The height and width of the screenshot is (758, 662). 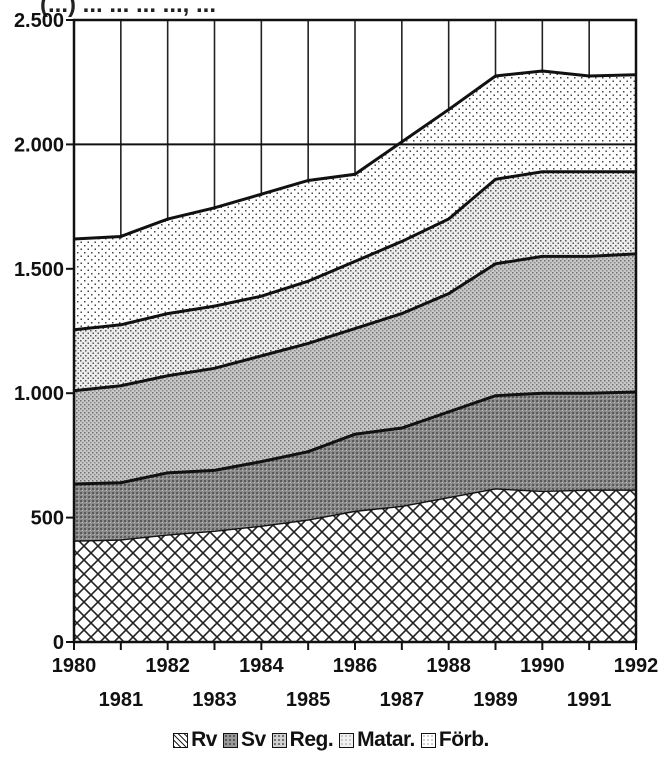 I want to click on legend-item: Reg., so click(x=302, y=740).